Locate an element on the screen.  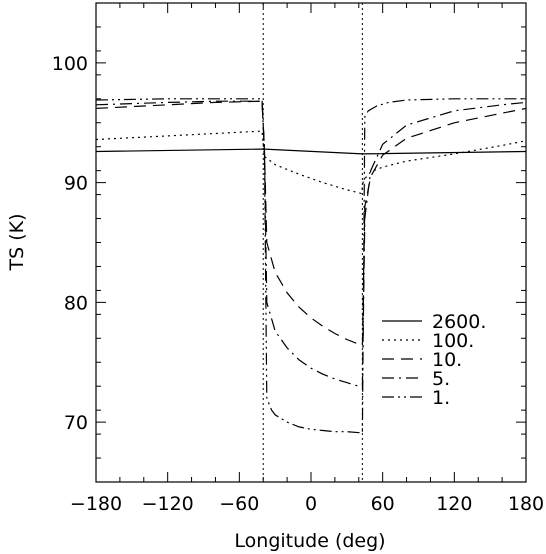
legend-label: 100. is located at coordinates (453, 341).